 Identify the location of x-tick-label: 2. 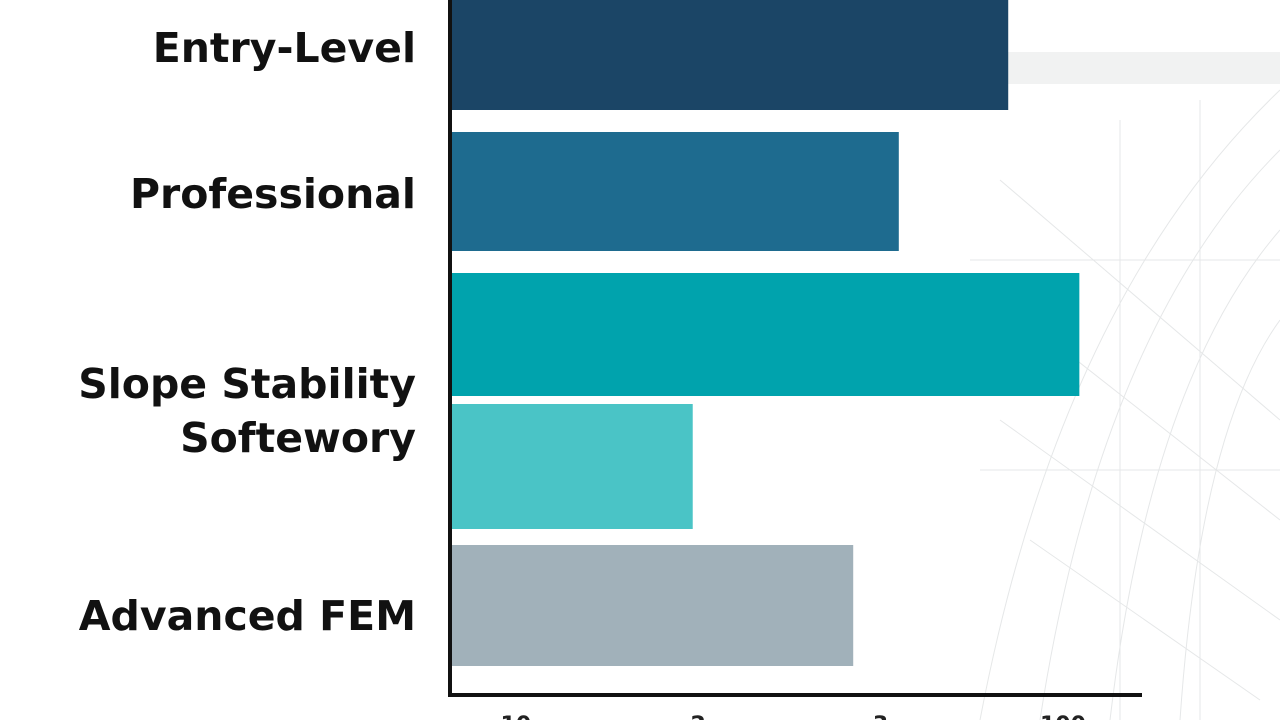
(698, 716).